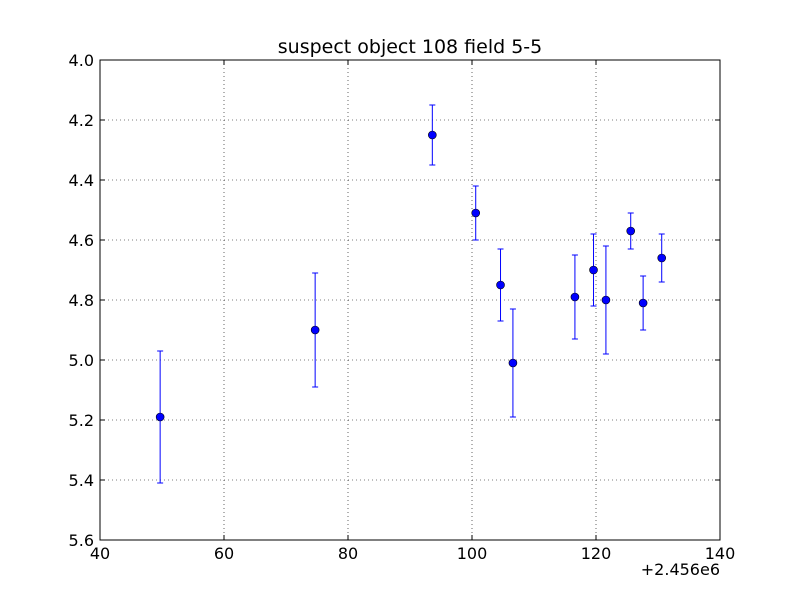  Describe the element at coordinates (472, 553) in the screenshot. I see `x-tick-label: 100` at that location.